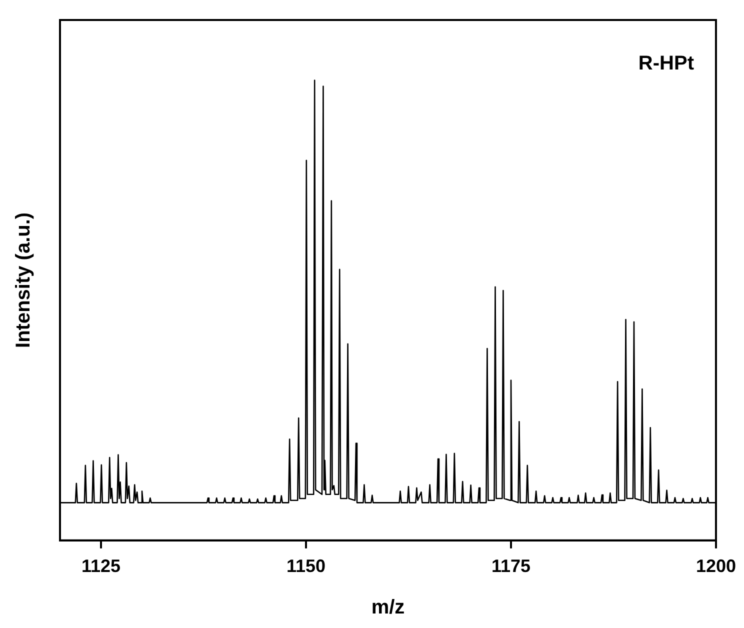 Image resolution: width=744 pixels, height=628 pixels. Describe the element at coordinates (388, 607) in the screenshot. I see `x-axis-title: m/z` at that location.